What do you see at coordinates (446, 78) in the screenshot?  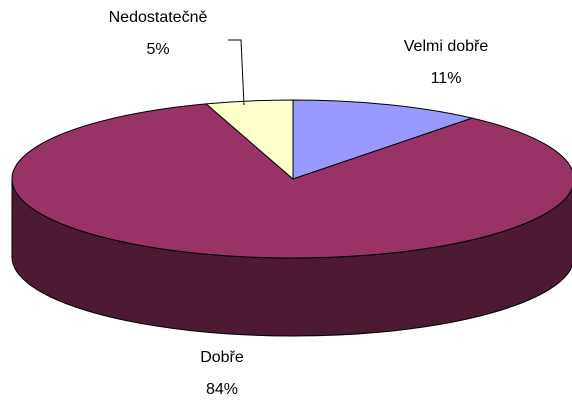 I see `slice-value-label: 11%` at bounding box center [446, 78].